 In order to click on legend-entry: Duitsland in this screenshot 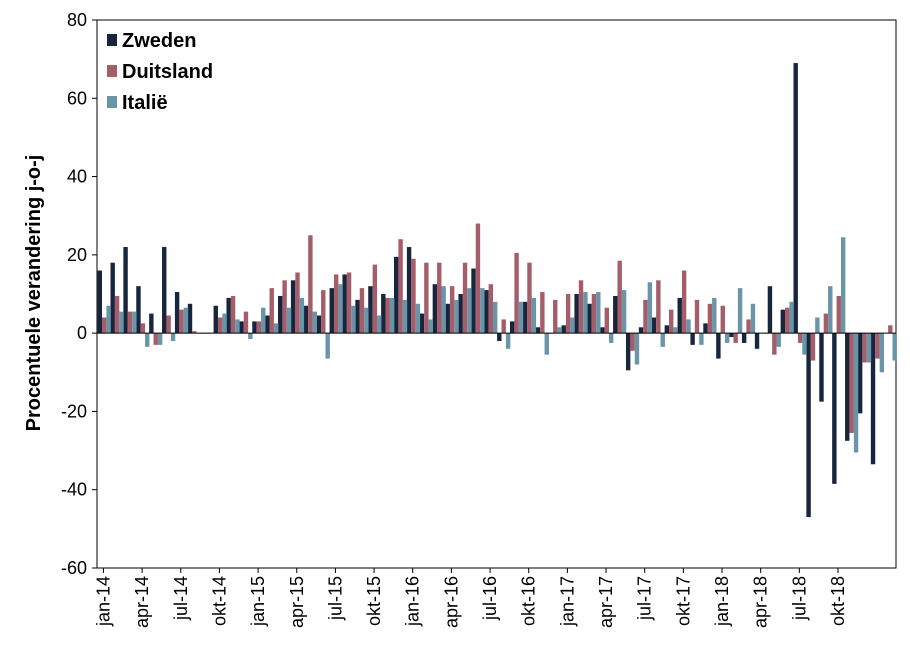, I will do `click(167, 72)`.